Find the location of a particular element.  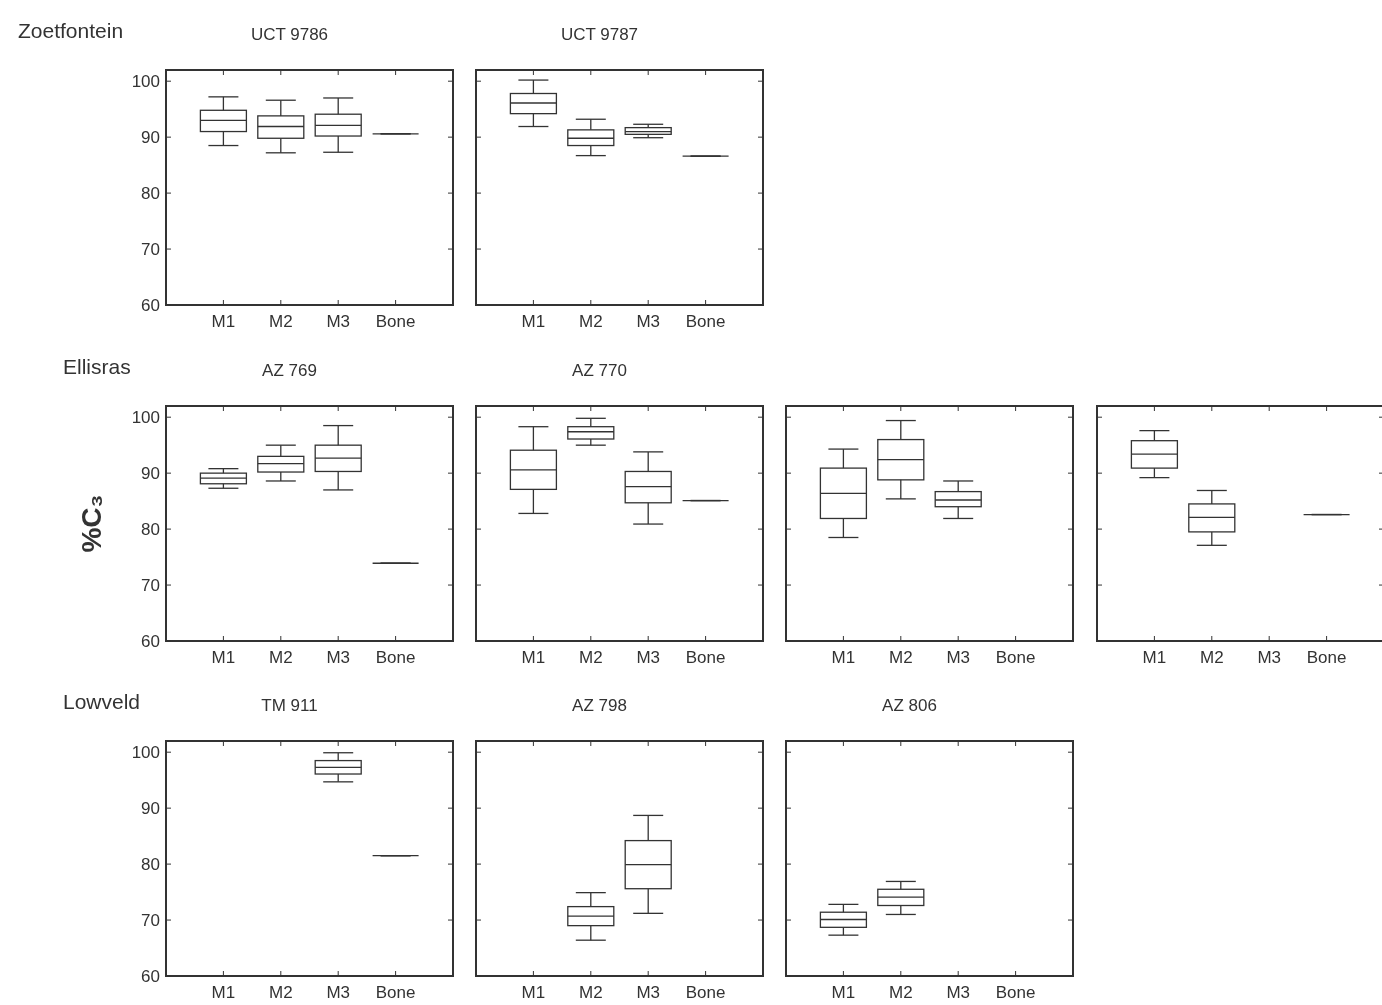

chart-title: AZ 770 is located at coordinates (599, 370).